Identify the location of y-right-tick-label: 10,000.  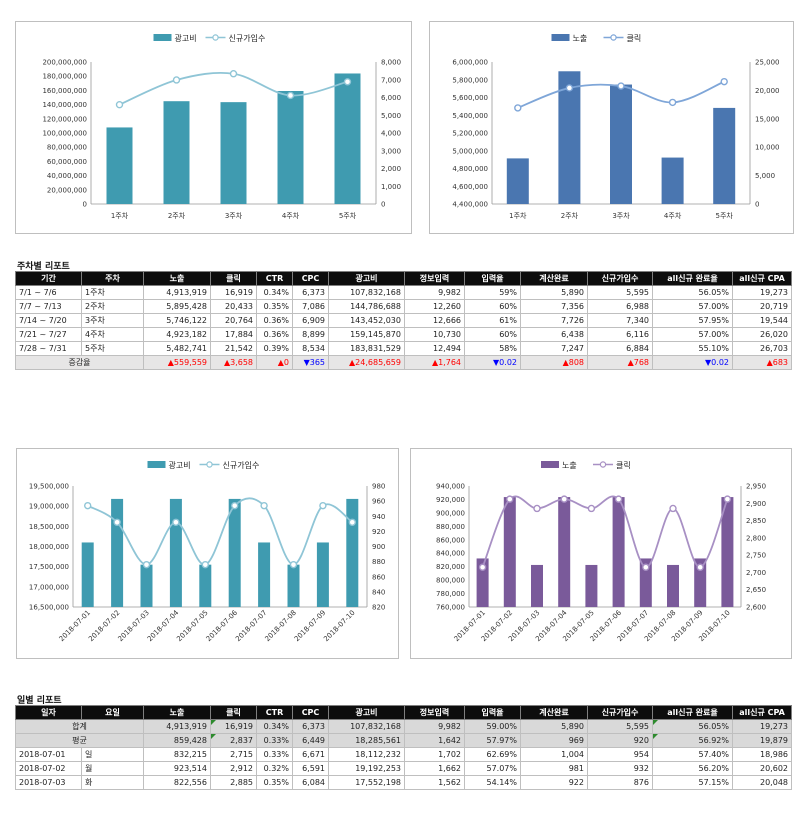
(767, 148).